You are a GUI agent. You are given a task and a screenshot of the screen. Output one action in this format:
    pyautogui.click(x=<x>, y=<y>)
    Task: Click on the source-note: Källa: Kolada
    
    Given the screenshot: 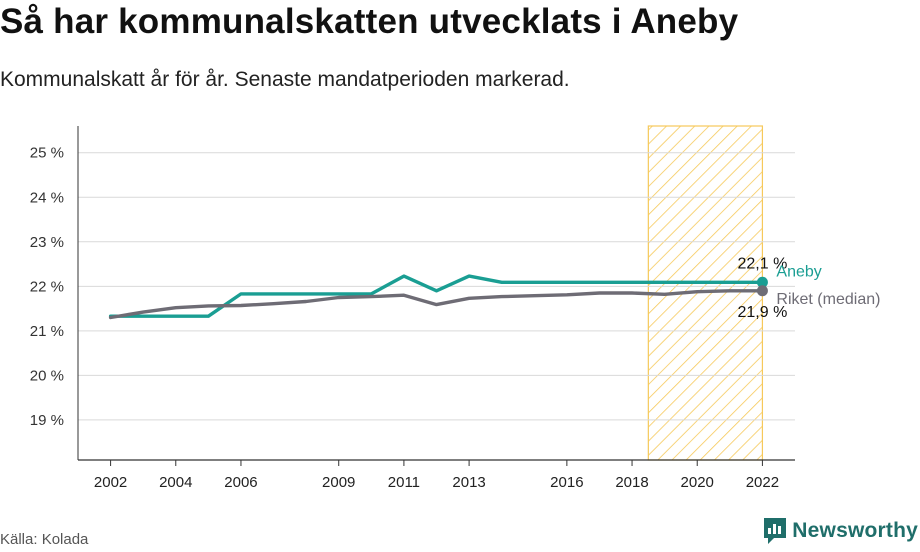 What is the action you would take?
    pyautogui.click(x=44, y=539)
    